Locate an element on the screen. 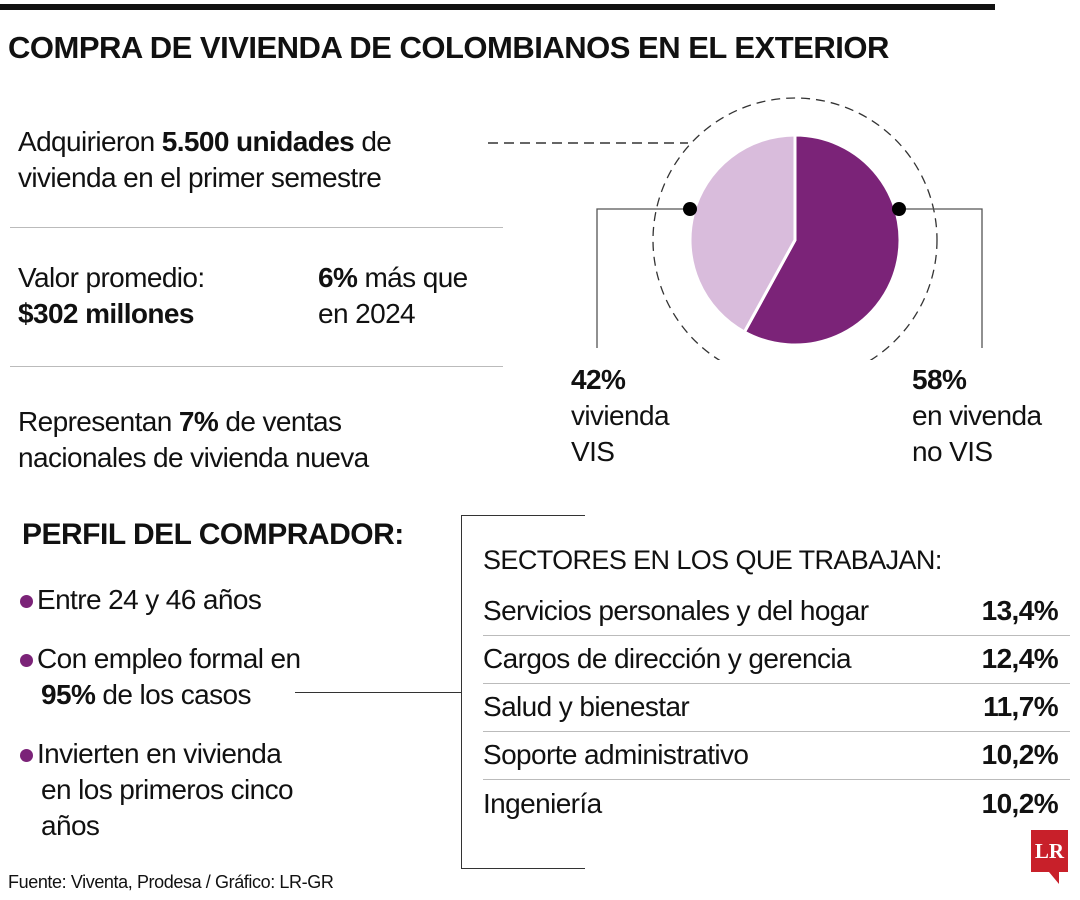  employment-value: 95% is located at coordinates (68, 694).